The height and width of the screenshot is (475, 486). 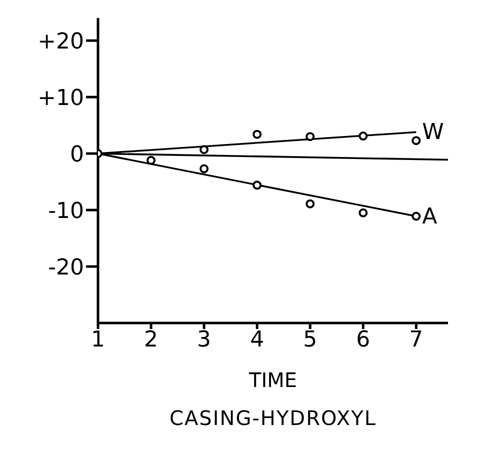 I want to click on x-tick-label: 3, so click(x=204, y=340).